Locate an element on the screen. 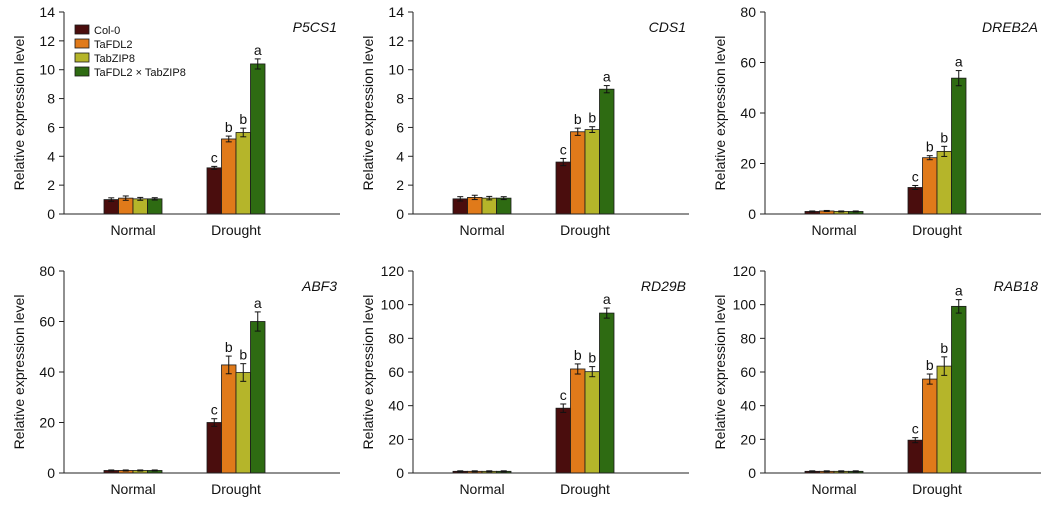 This screenshot has width=1054, height=511. y-tick-label: 2 is located at coordinates (400, 185).